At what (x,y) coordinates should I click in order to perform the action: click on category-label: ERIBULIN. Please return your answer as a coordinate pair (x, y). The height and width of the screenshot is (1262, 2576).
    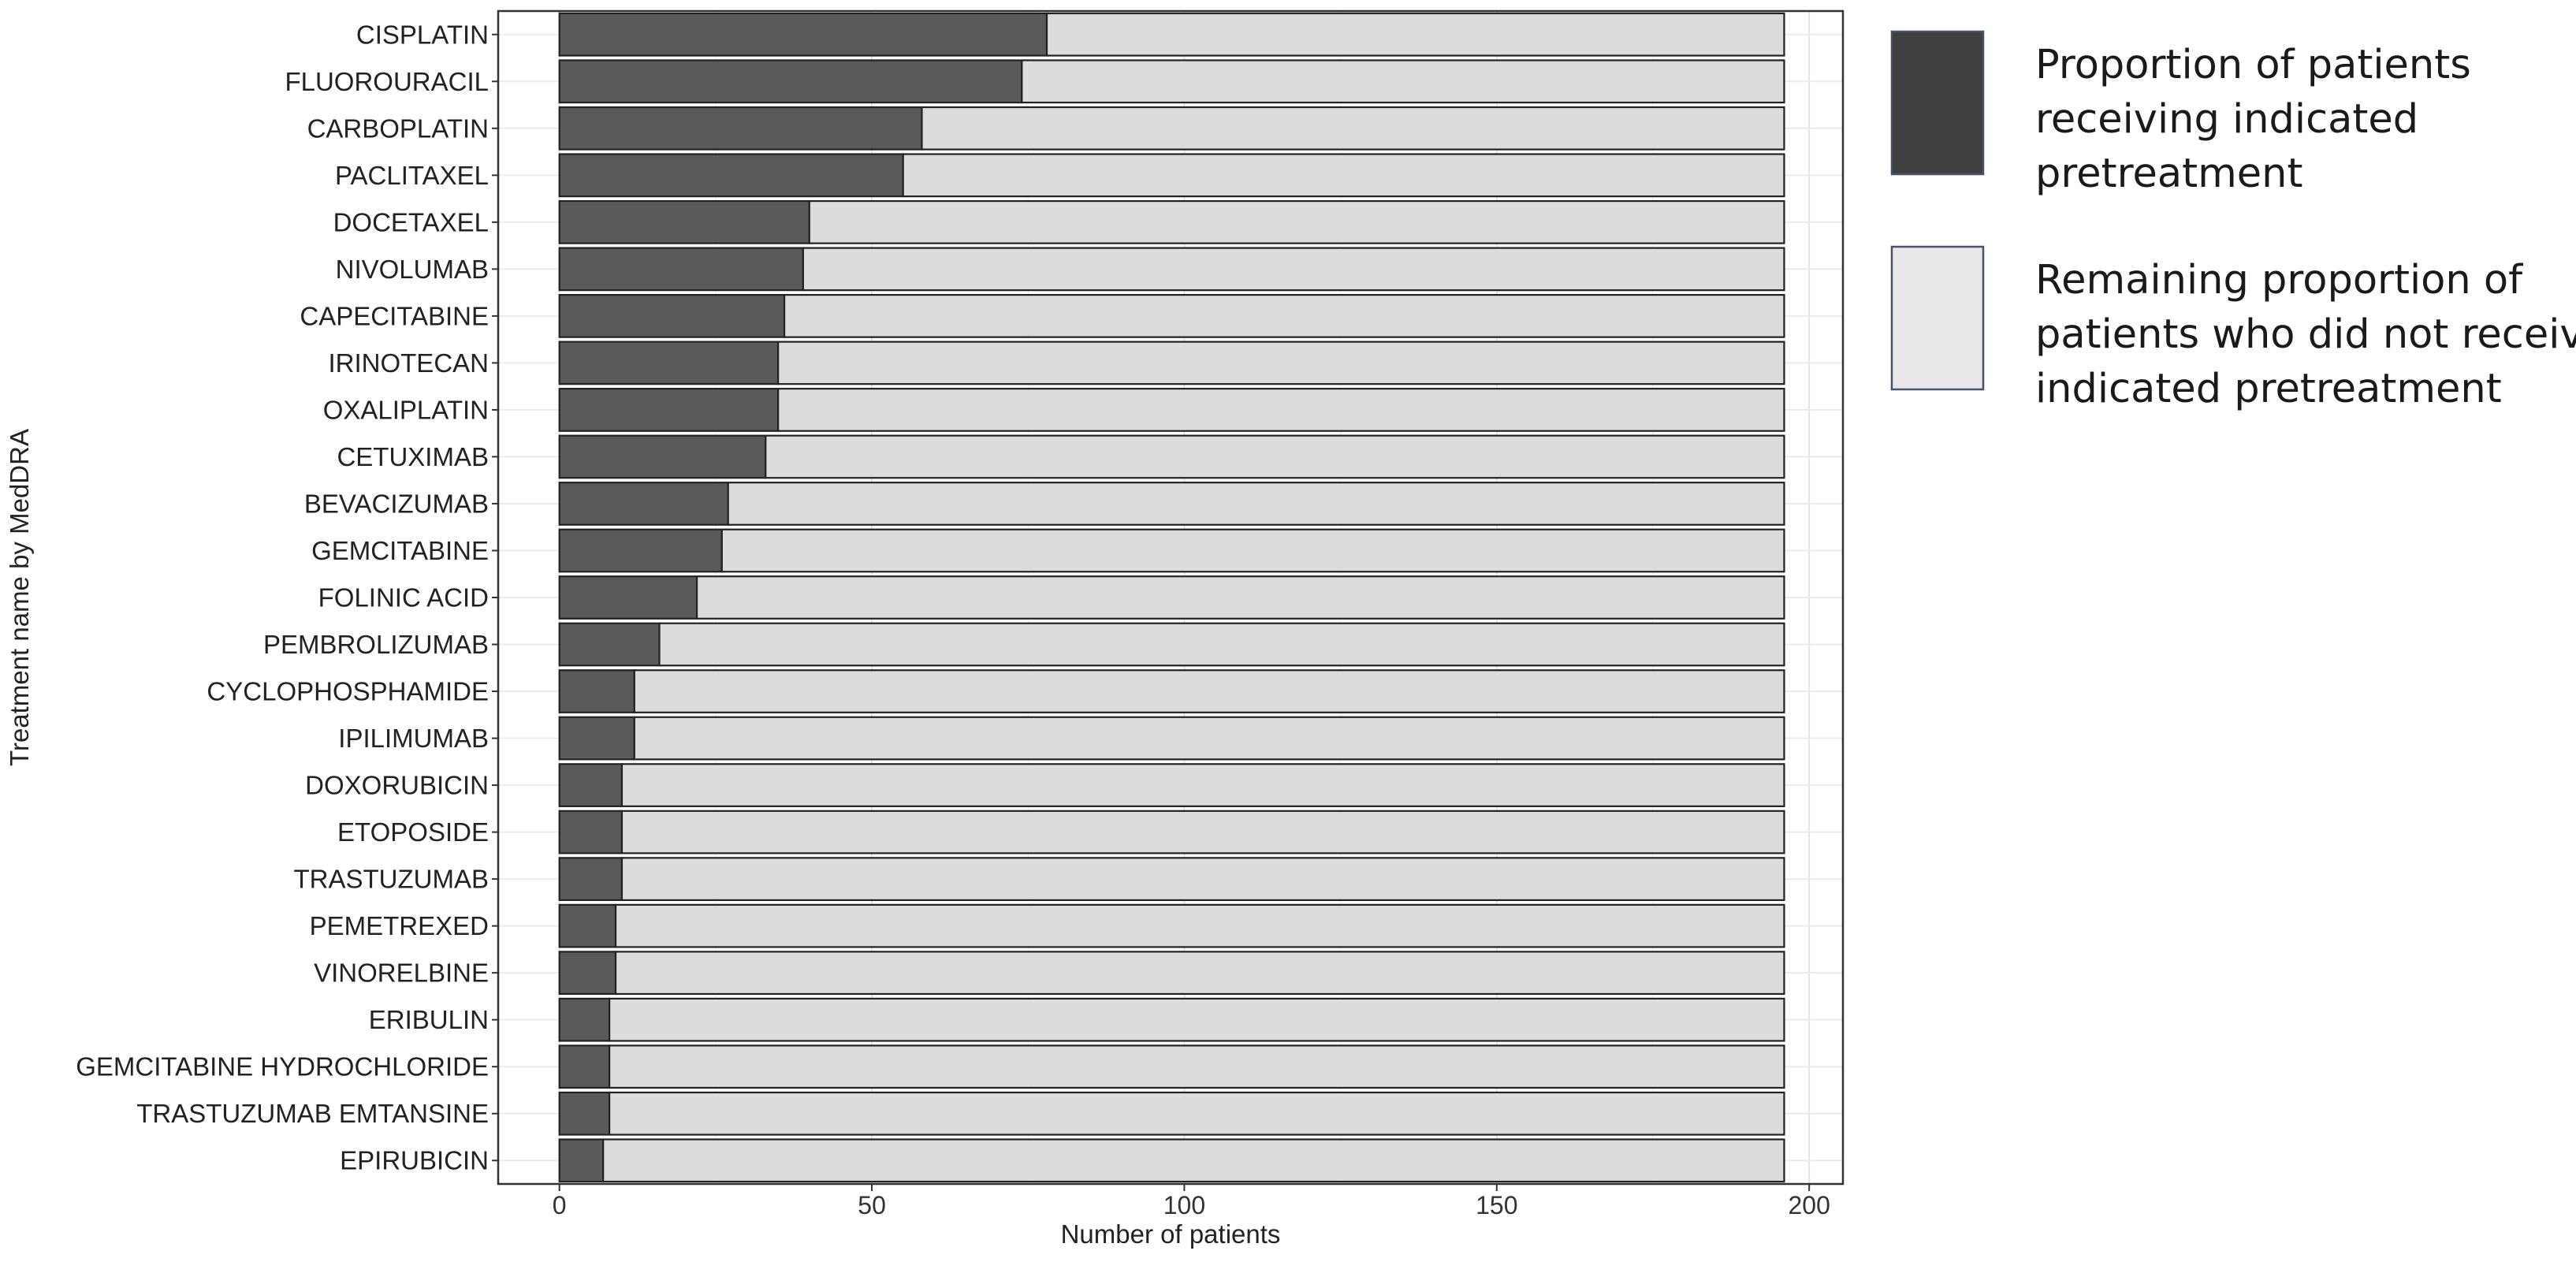
    Looking at the image, I should click on (429, 1019).